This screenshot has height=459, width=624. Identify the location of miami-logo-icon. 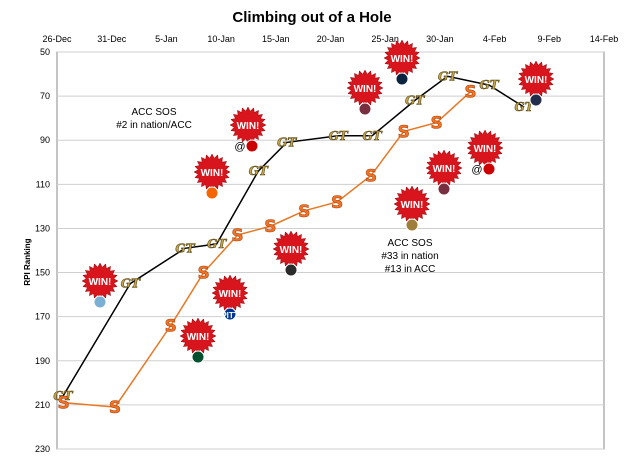
(198, 357).